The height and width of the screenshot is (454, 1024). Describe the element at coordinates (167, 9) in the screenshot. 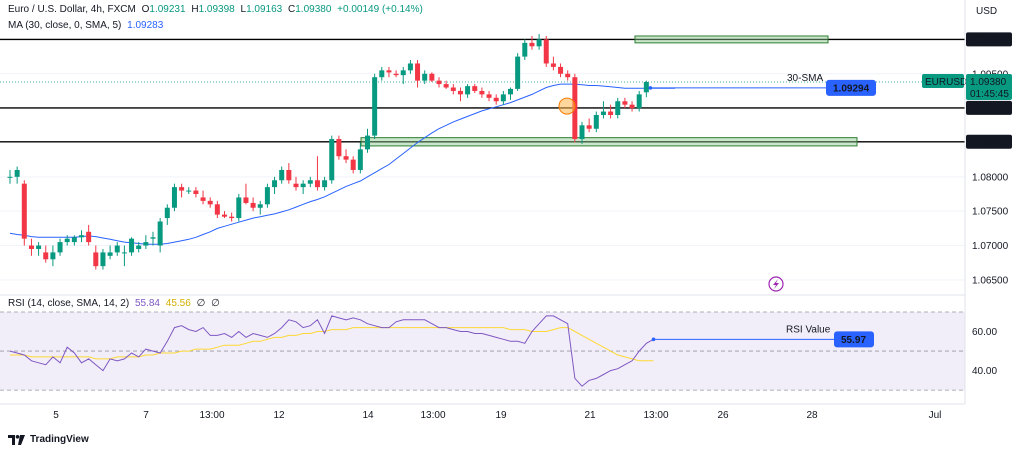

I see `open-value: 1.09231` at that location.